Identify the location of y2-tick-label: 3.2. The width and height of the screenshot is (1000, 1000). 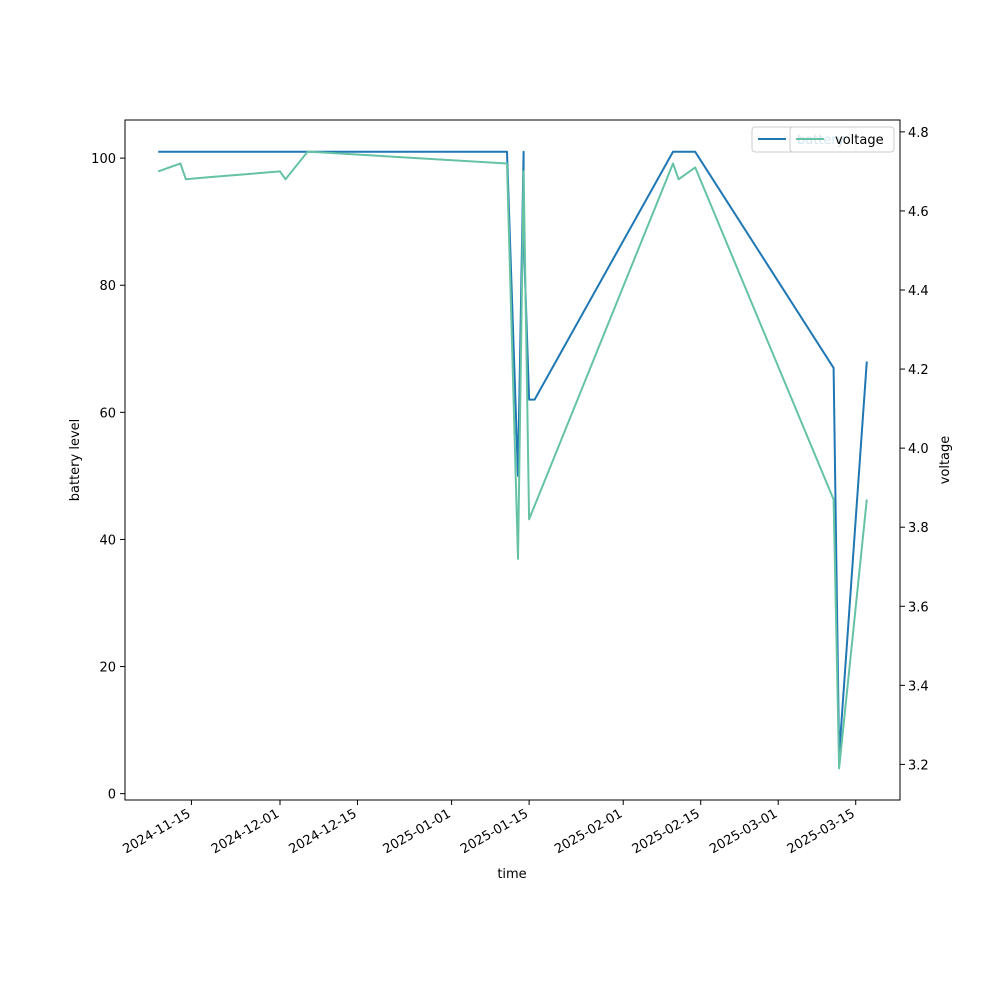
(918, 765).